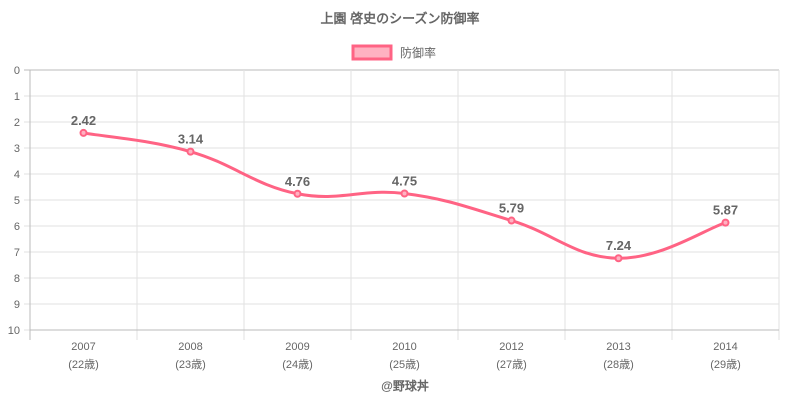 The height and width of the screenshot is (400, 800). Describe the element at coordinates (725, 347) in the screenshot. I see `x-tick-label: 2014` at that location.